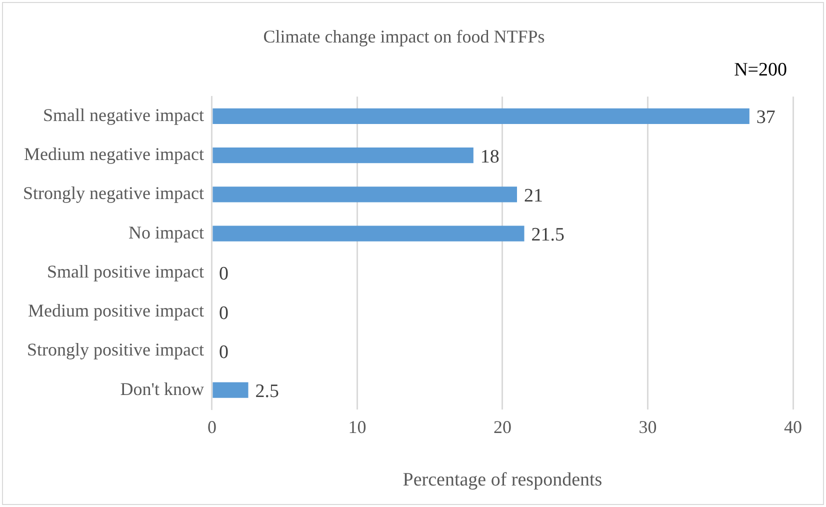 The width and height of the screenshot is (826, 507). Describe the element at coordinates (490, 157) in the screenshot. I see `data-label: 18` at that location.